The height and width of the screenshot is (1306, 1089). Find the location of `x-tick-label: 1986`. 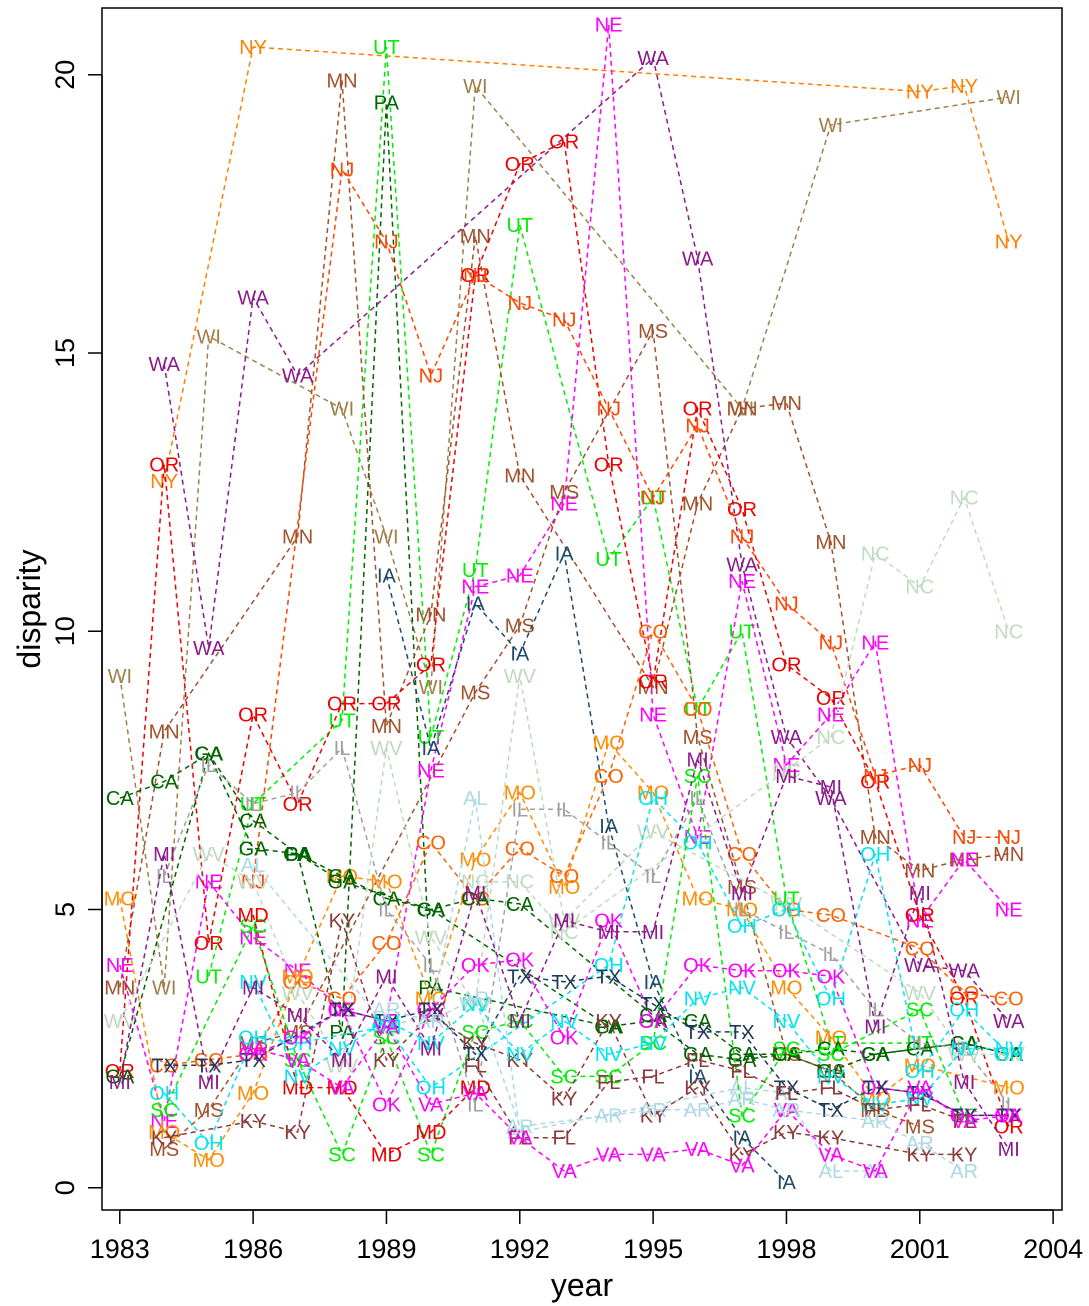

x-tick-label: 1986 is located at coordinates (253, 1249).